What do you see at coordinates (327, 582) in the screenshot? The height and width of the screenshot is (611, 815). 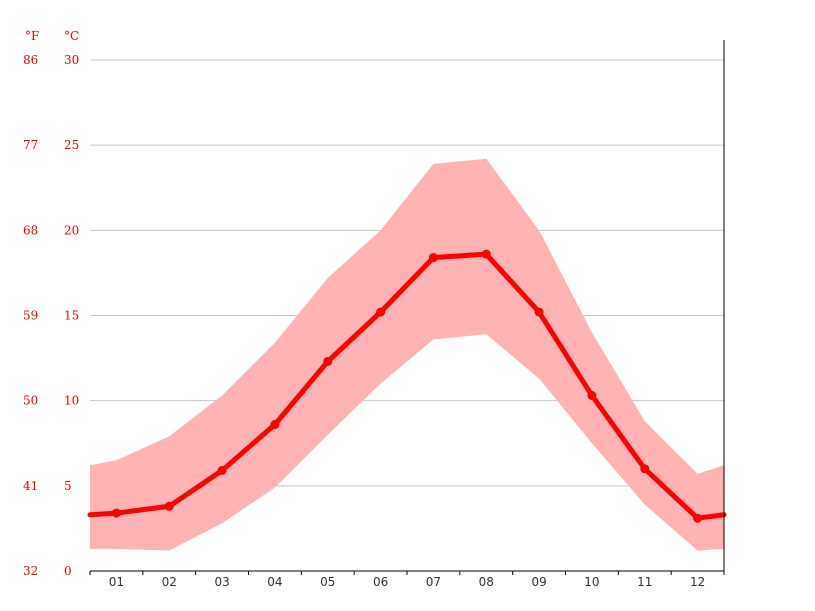 I see `x-tick-label-05: 05` at bounding box center [327, 582].